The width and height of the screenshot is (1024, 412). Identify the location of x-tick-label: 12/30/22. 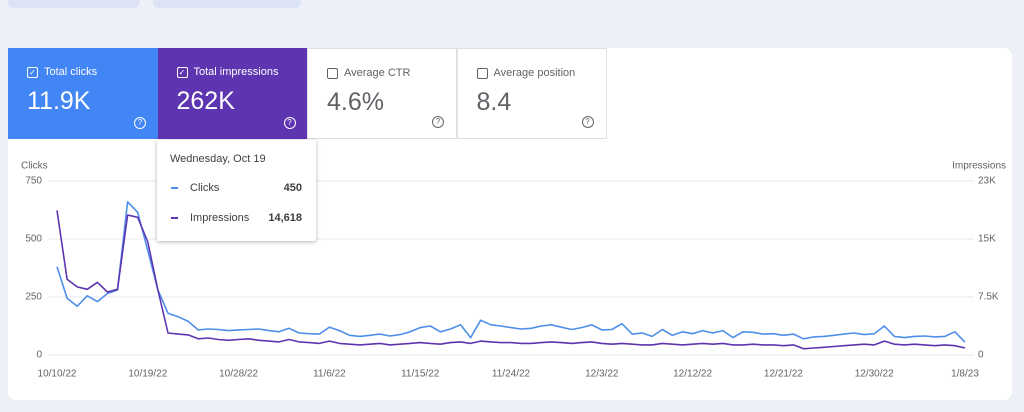
(874, 374).